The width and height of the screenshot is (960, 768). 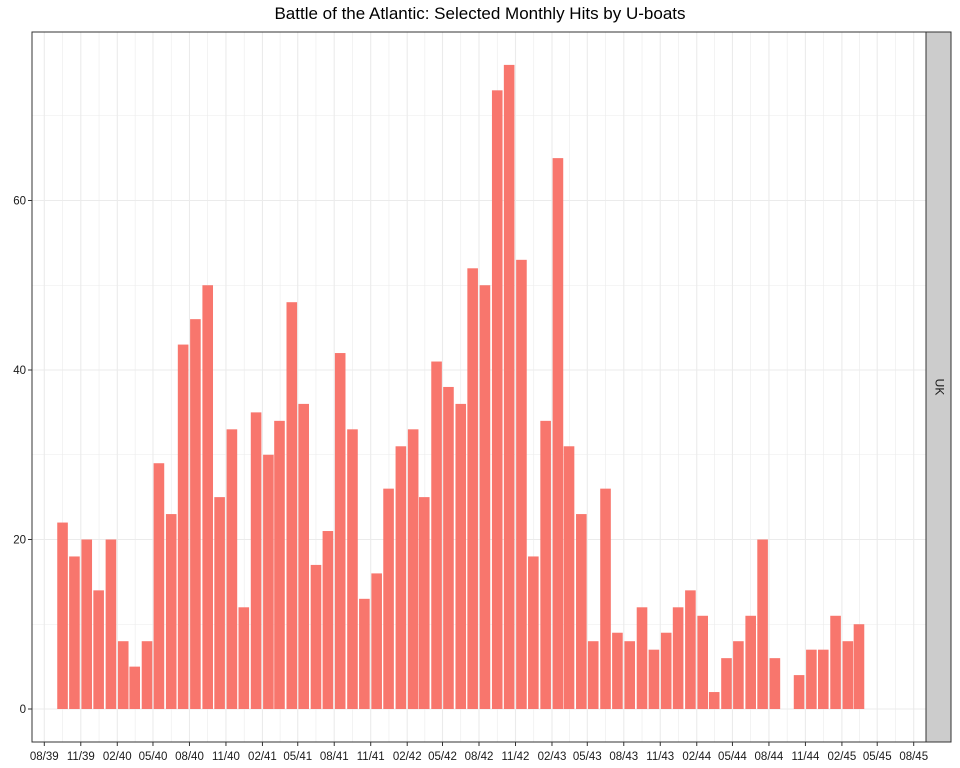 I want to click on x-tick-label: 05/40, so click(x=153, y=757).